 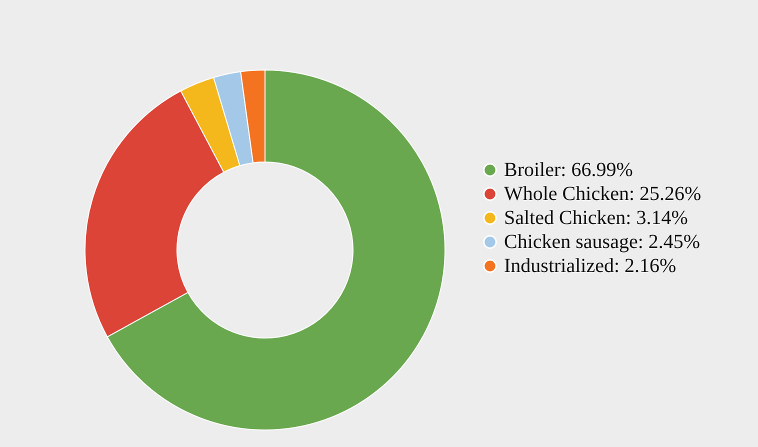 I want to click on legend-label: Whole Chicken: 25.26%, so click(x=603, y=194).